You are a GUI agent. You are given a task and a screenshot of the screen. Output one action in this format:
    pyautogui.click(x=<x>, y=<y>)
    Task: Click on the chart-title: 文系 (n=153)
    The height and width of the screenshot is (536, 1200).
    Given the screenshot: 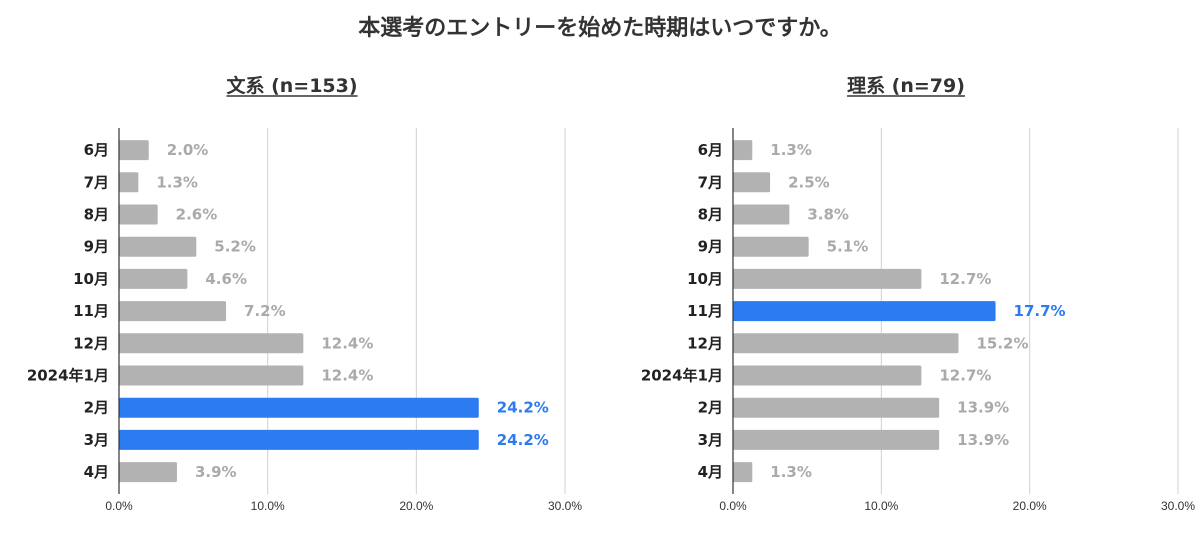 What is the action you would take?
    pyautogui.click(x=291, y=85)
    